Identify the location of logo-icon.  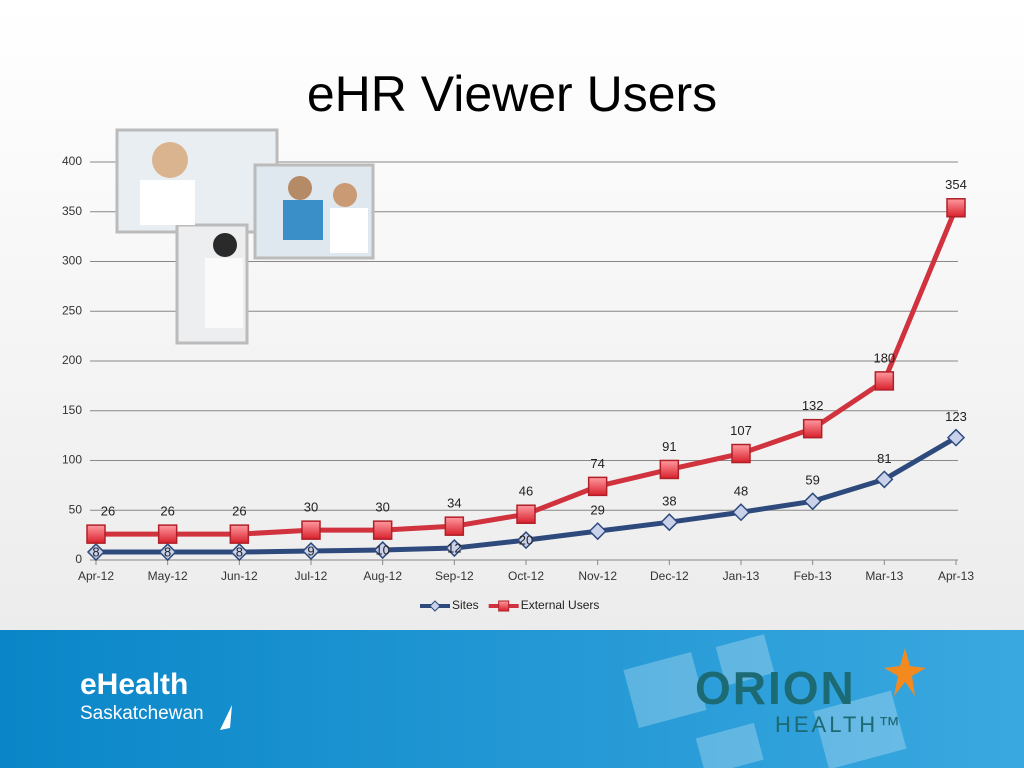
(226, 717).